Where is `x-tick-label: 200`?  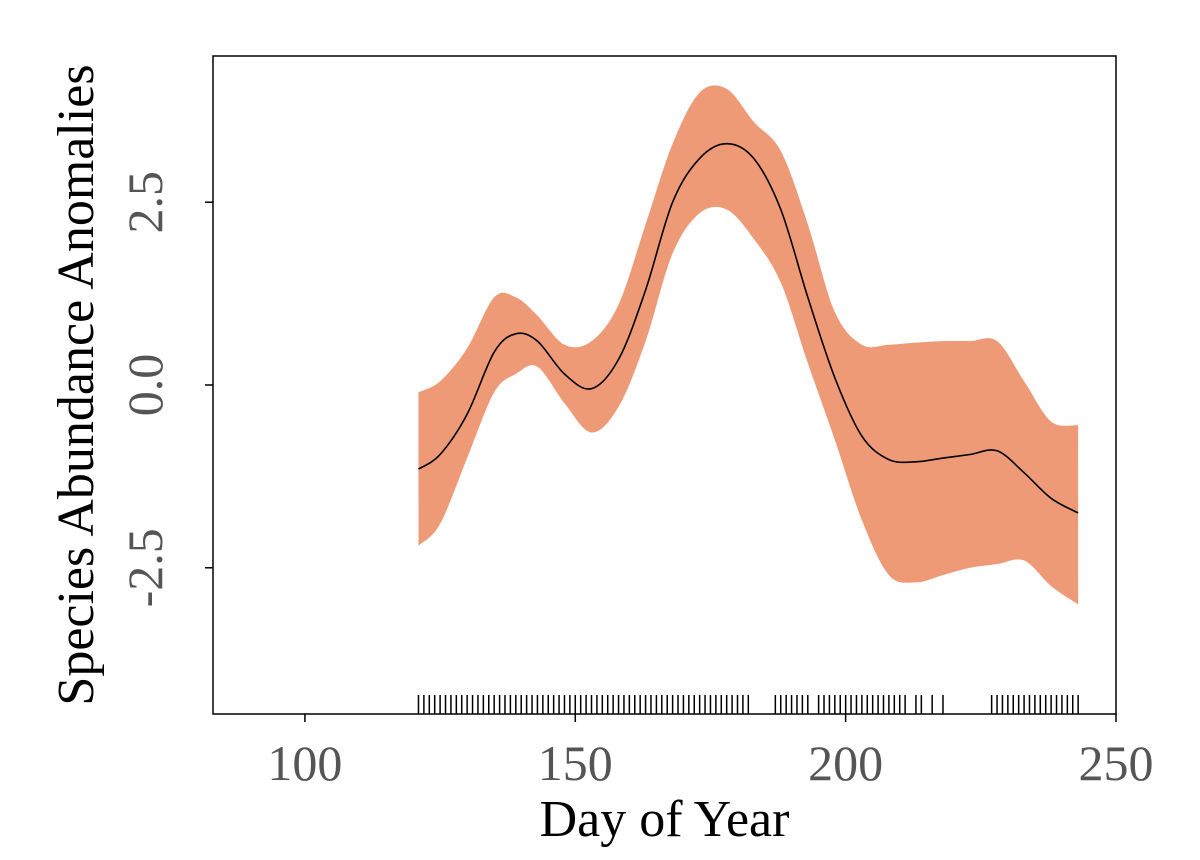
x-tick-label: 200 is located at coordinates (845, 763).